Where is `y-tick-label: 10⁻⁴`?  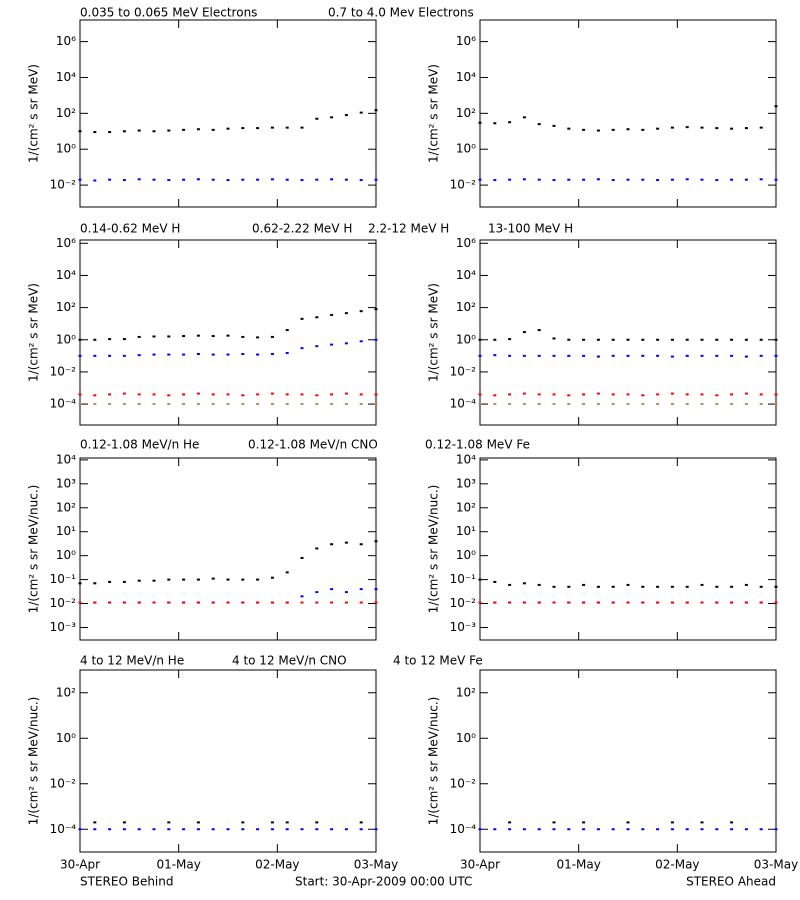 y-tick-label: 10⁻⁴ is located at coordinates (63, 829).